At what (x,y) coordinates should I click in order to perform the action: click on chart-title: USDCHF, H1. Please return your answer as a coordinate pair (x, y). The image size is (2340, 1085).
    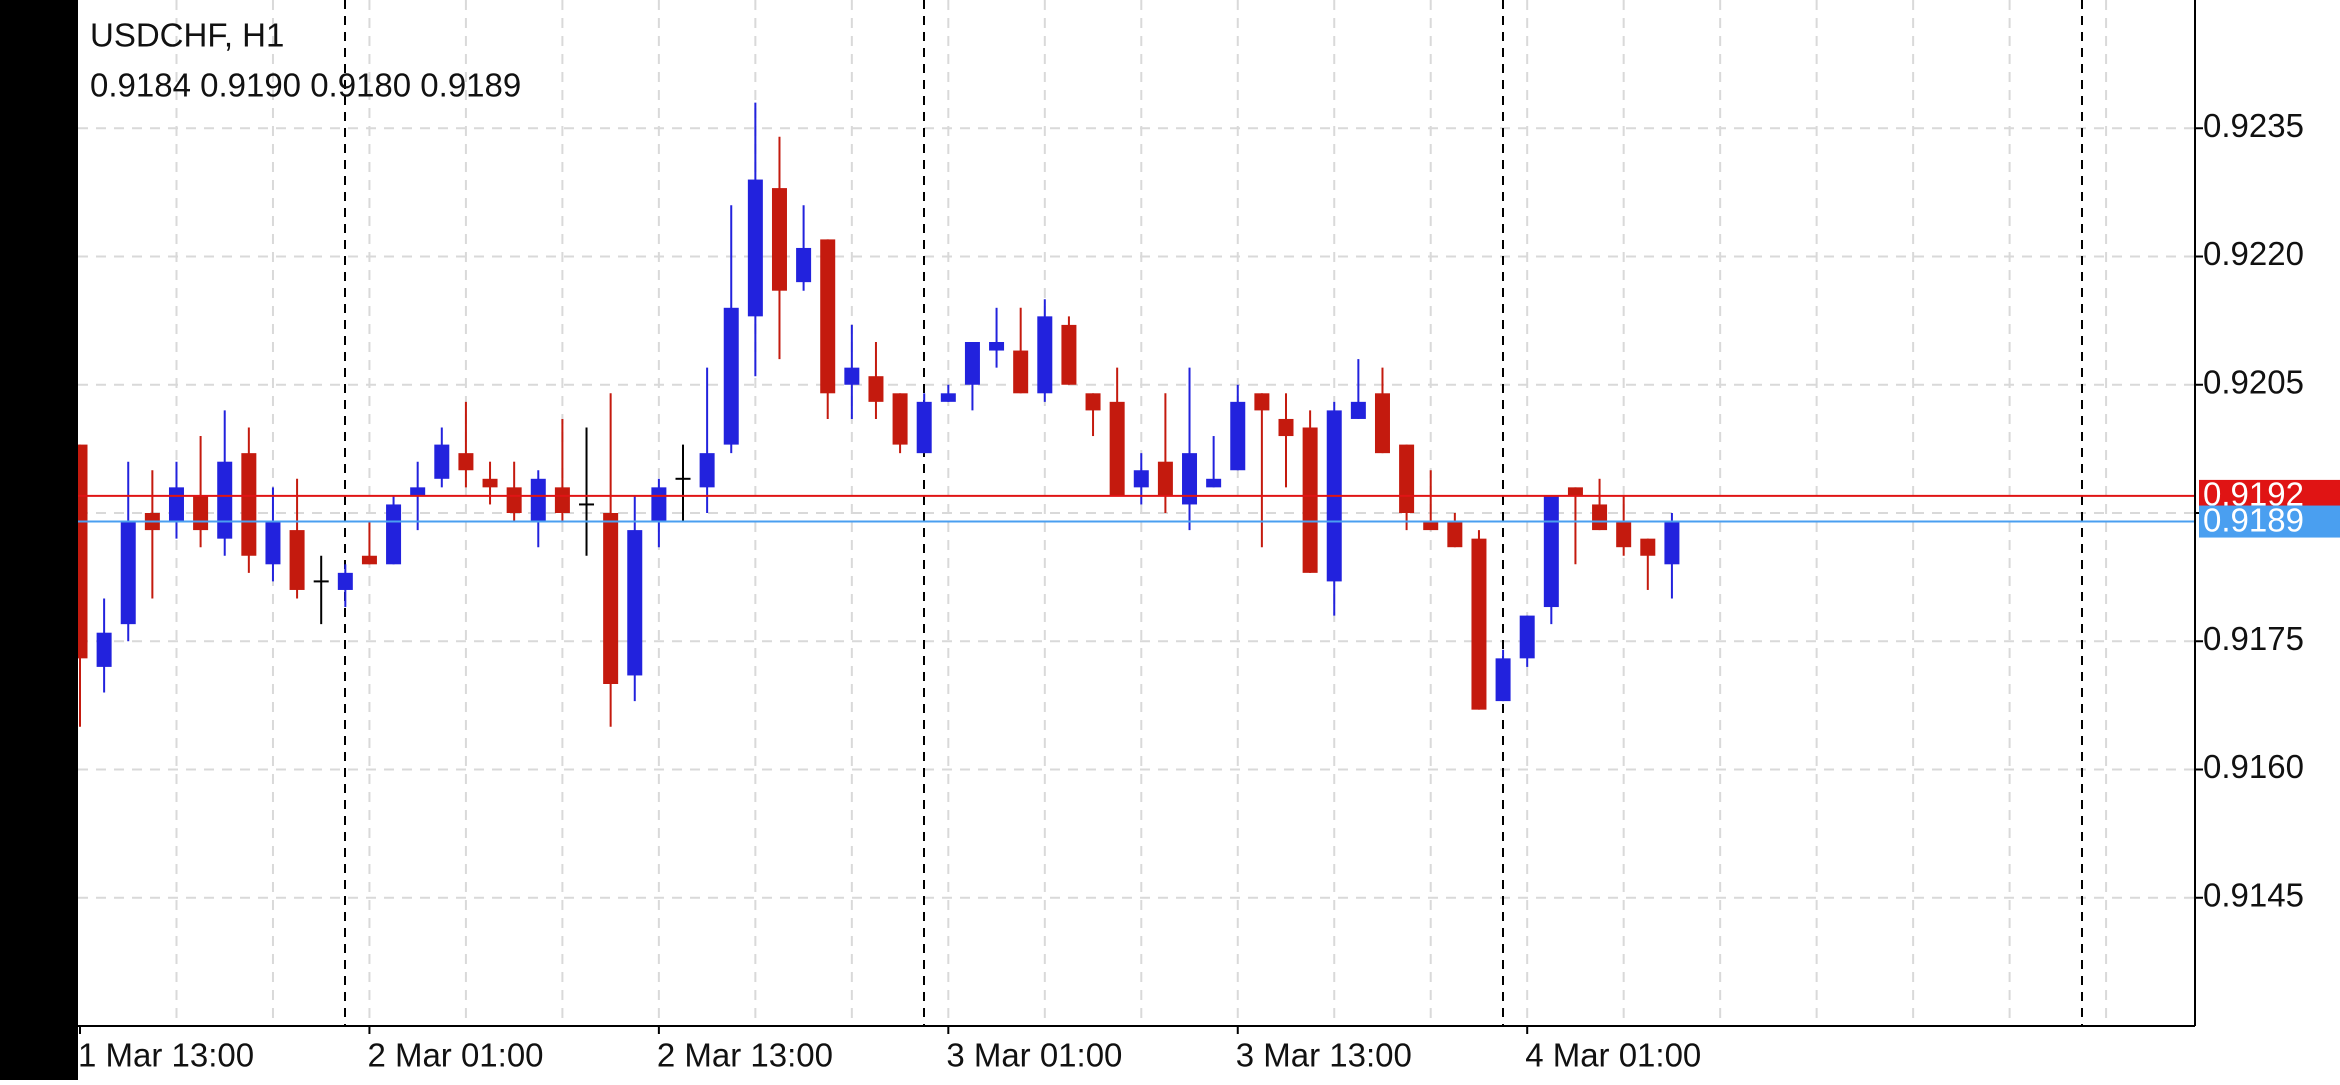
    Looking at the image, I should click on (187, 35).